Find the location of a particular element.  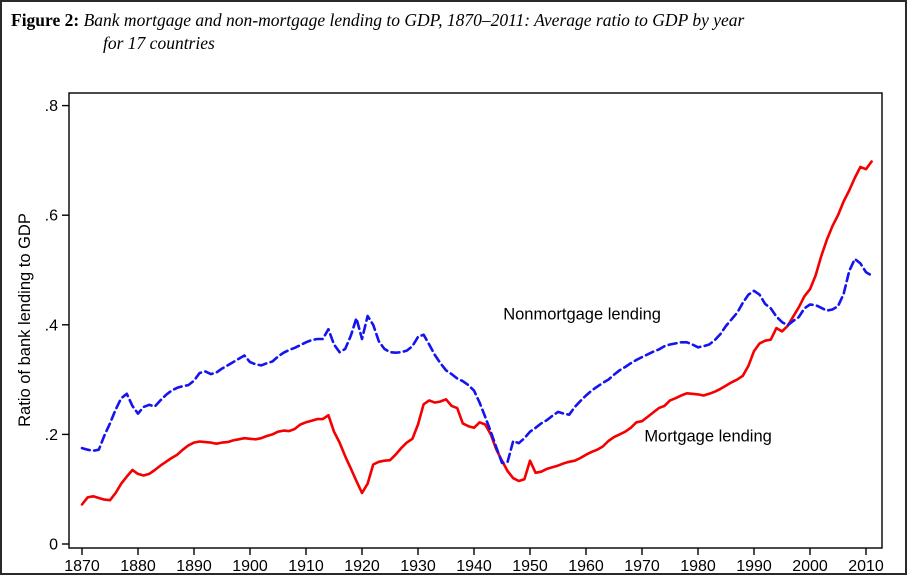

nonmortgage-lending-label: Nonmortgage lending is located at coordinates (582, 314).